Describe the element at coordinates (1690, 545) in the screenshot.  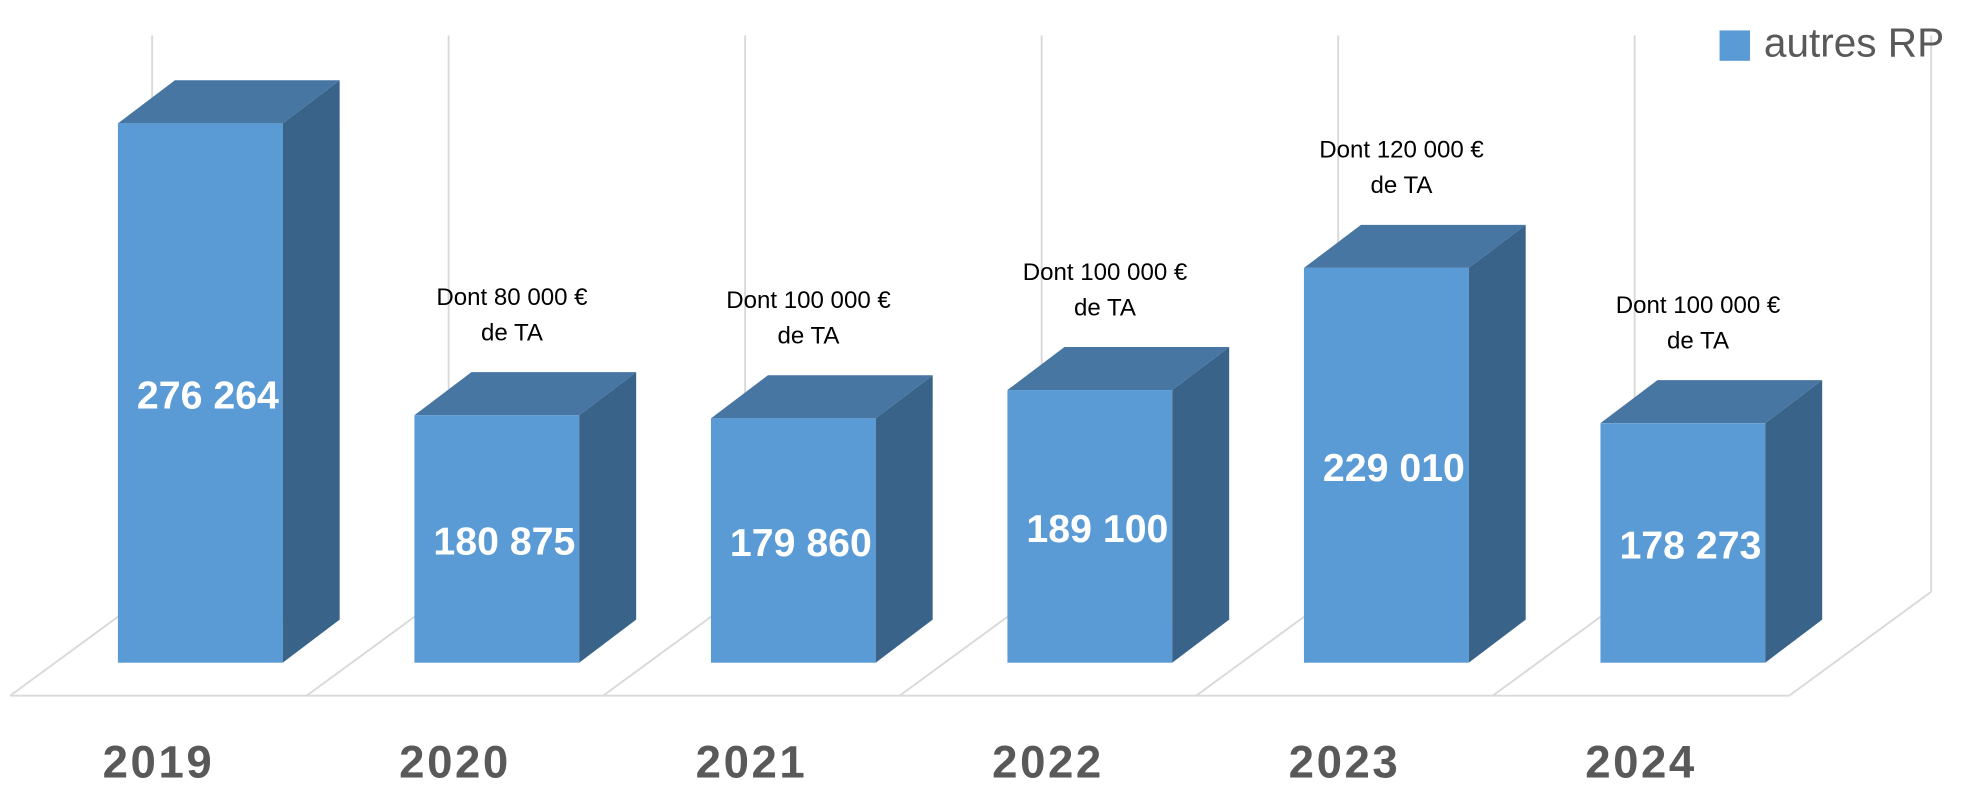
I see `value-label: 178 273` at that location.